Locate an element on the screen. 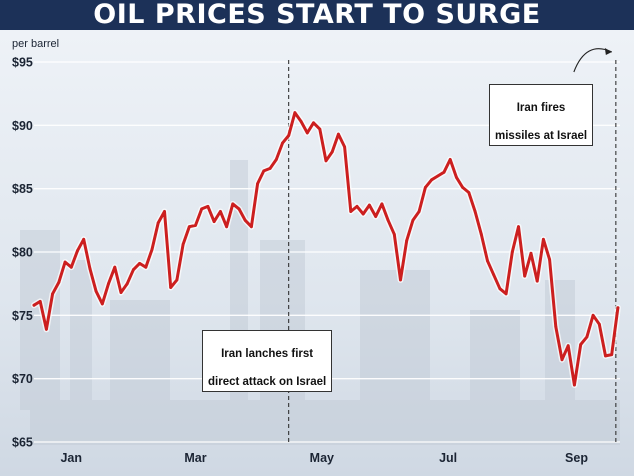  chart-title: OIL PRICES START TO SURGE is located at coordinates (317, 15).